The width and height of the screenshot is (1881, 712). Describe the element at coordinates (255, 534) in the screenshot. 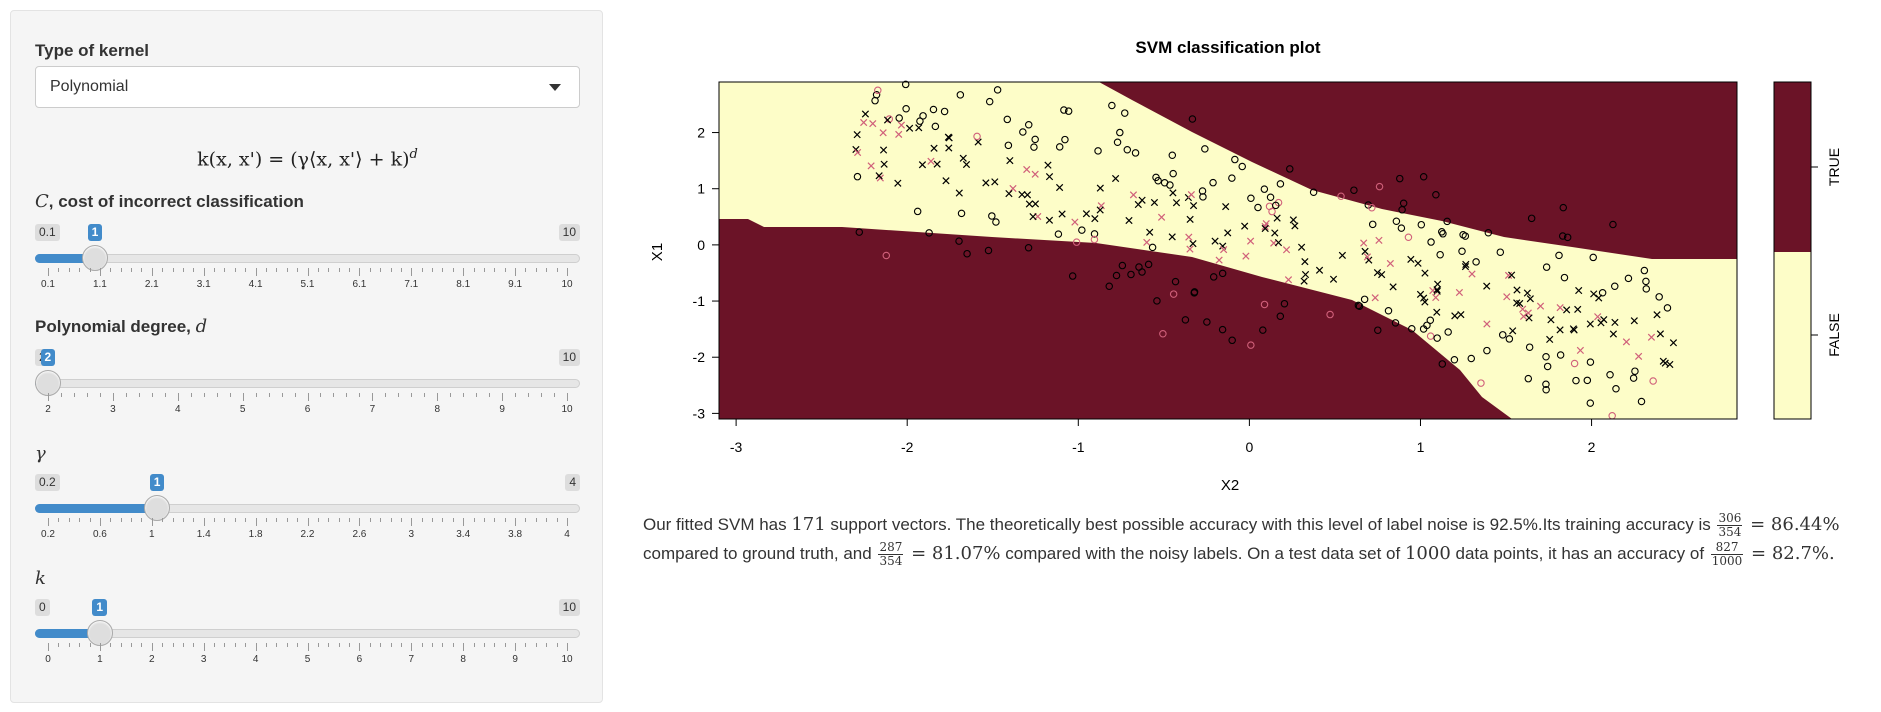

I see `slider-tick-label: 1.8` at that location.